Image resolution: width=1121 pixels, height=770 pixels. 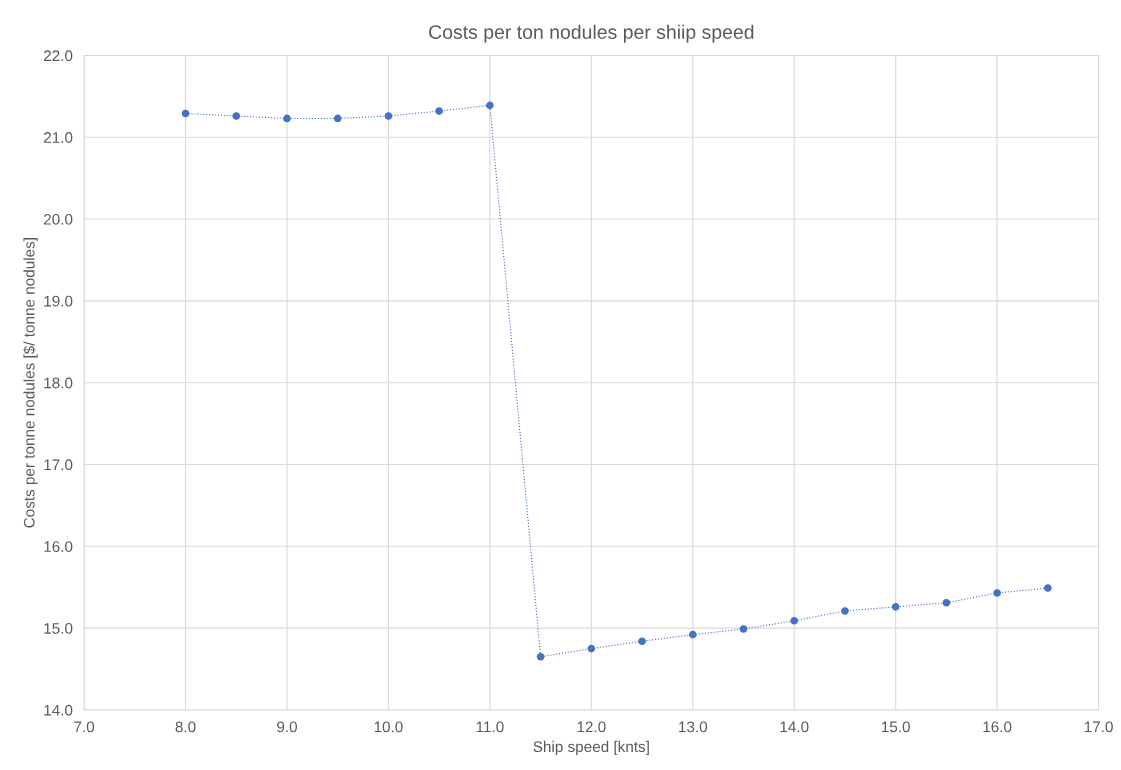 What do you see at coordinates (388, 727) in the screenshot?
I see `x-tick-label: 10.0` at bounding box center [388, 727].